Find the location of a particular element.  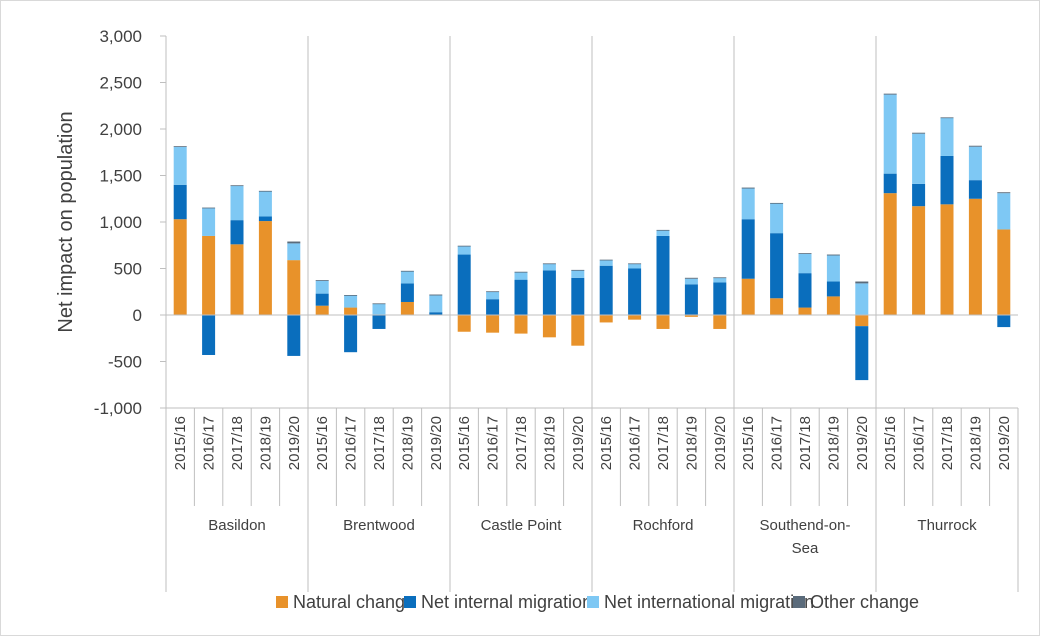

y-tick-label: -1,000 is located at coordinates (118, 408).